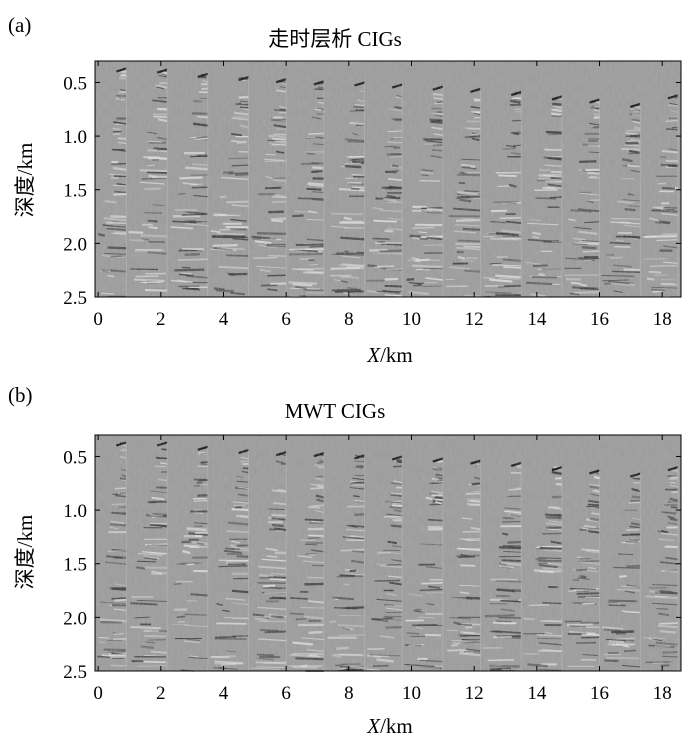 This screenshot has height=745, width=693. I want to click on panel-title: 走时层析 CIGs, so click(335, 39).